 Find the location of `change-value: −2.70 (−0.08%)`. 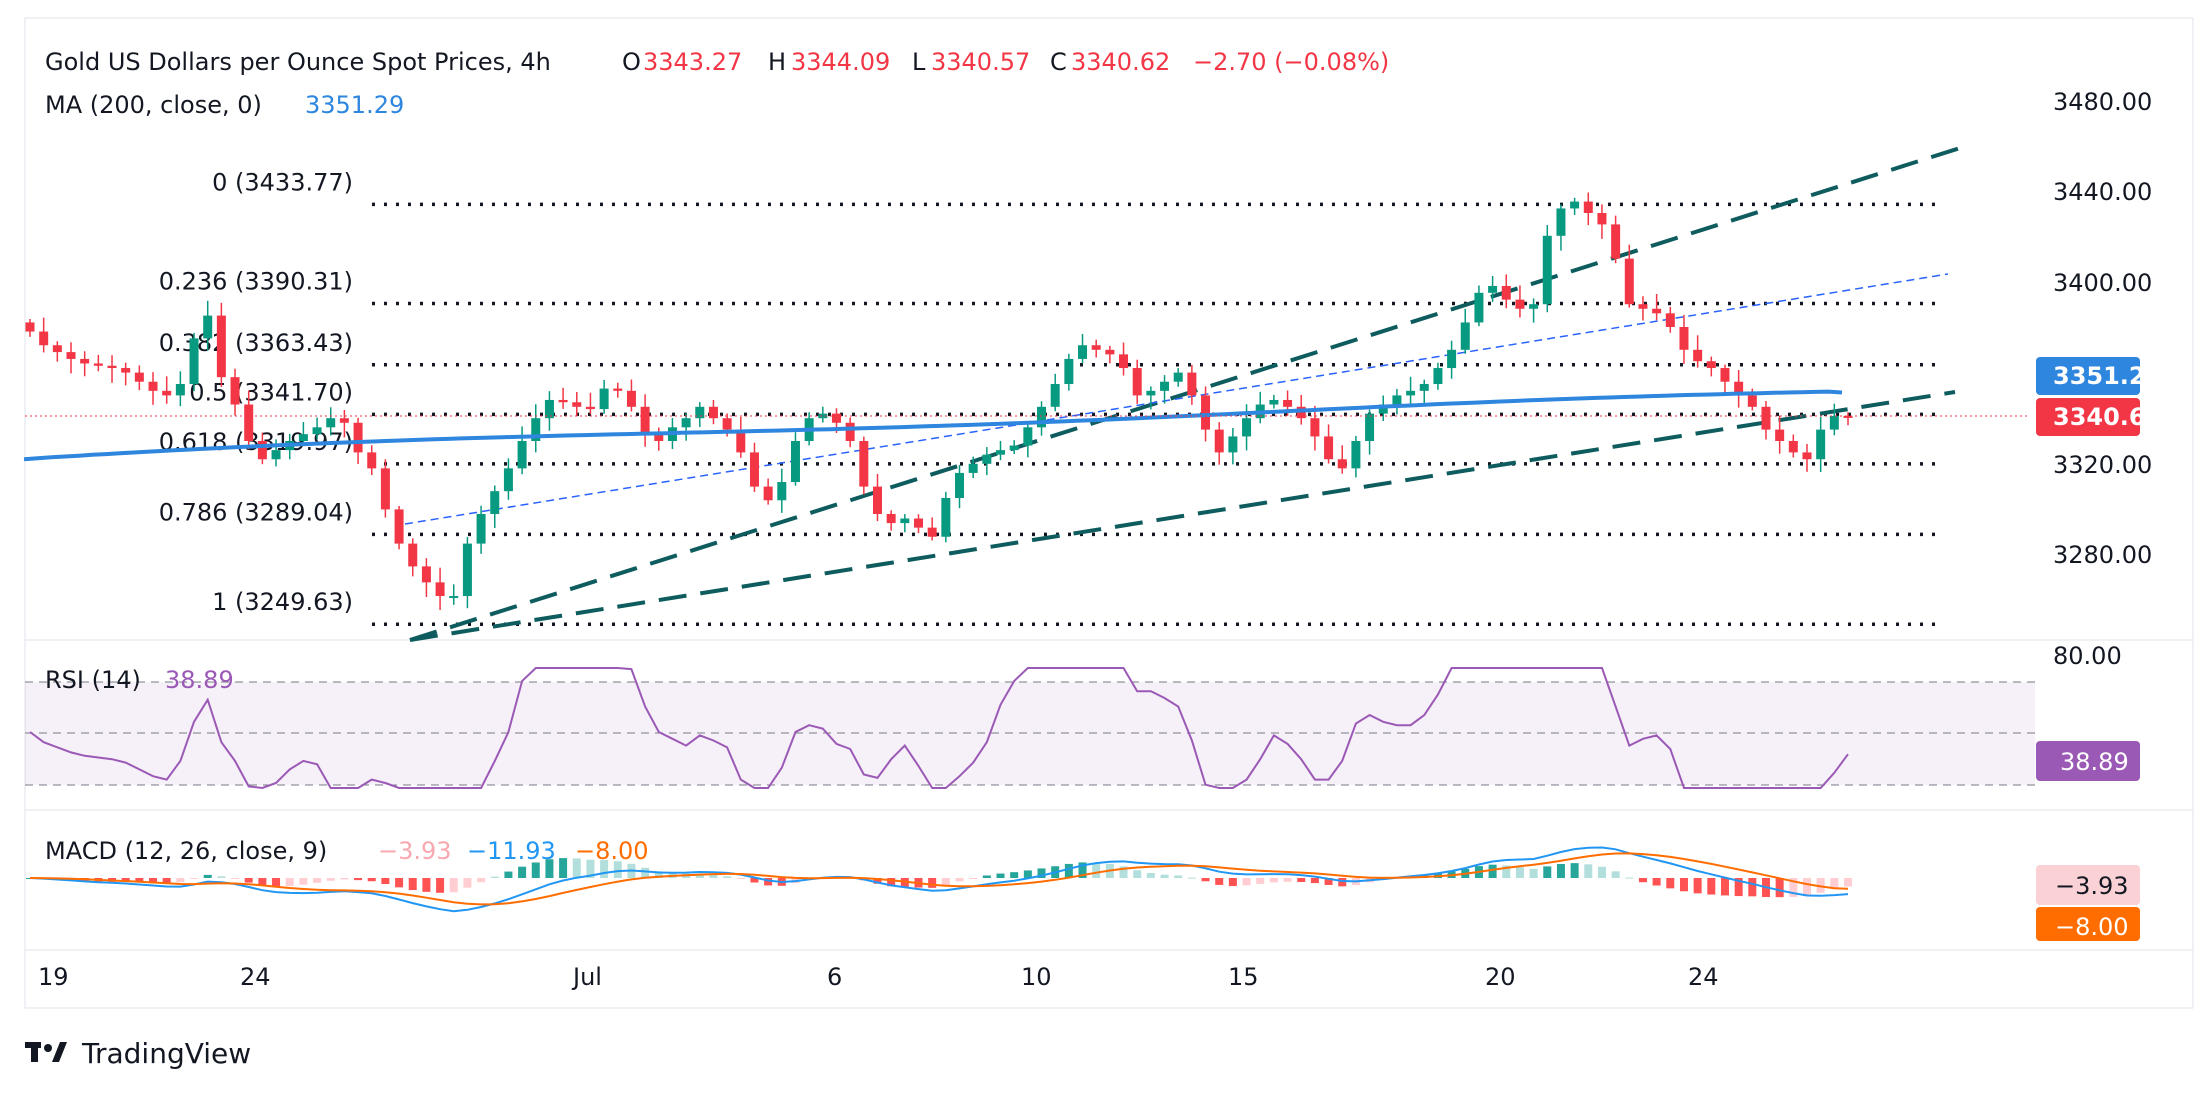

change-value: −2.70 (−0.08%) is located at coordinates (1291, 62).